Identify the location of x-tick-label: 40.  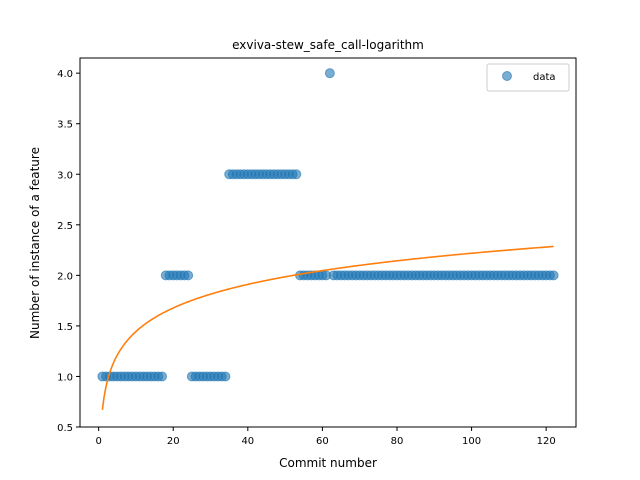
(247, 441).